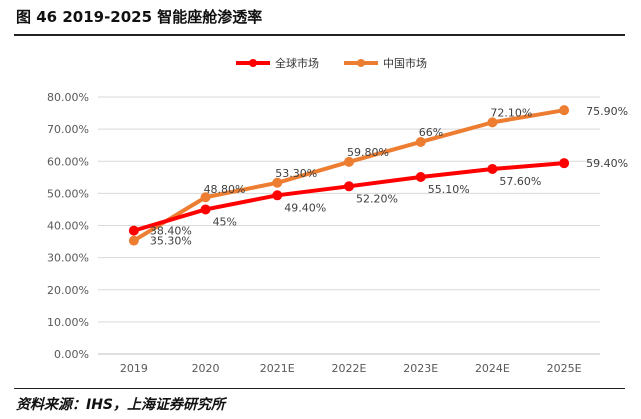 The width and height of the screenshot is (641, 419). What do you see at coordinates (511, 112) in the screenshot?
I see `data-label: 72.10%` at bounding box center [511, 112].